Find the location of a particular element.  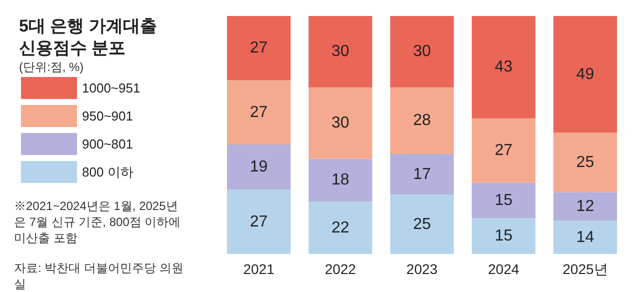

text: (단위:점, %) is located at coordinates (51, 67).